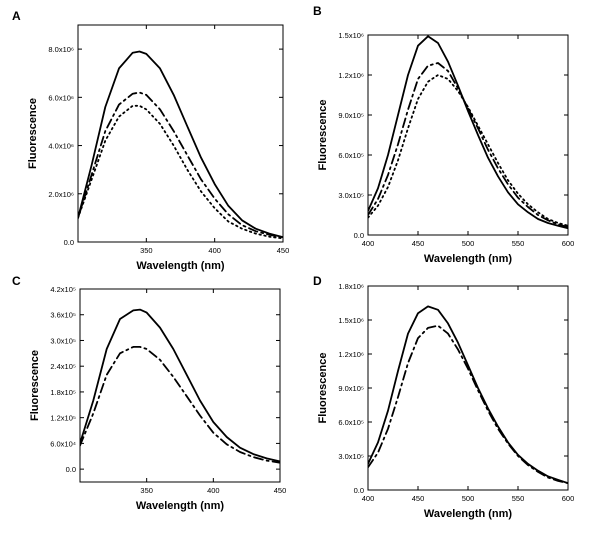  What do you see at coordinates (16, 281) in the screenshot?
I see `panel-label: C` at bounding box center [16, 281].